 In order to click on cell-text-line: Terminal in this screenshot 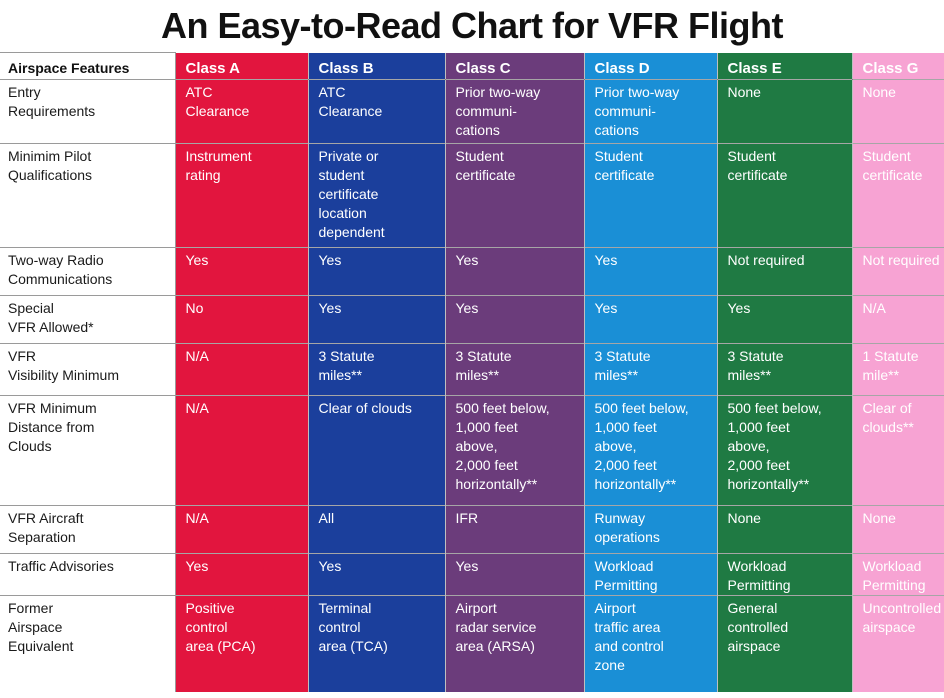, I will do `click(345, 608)`.